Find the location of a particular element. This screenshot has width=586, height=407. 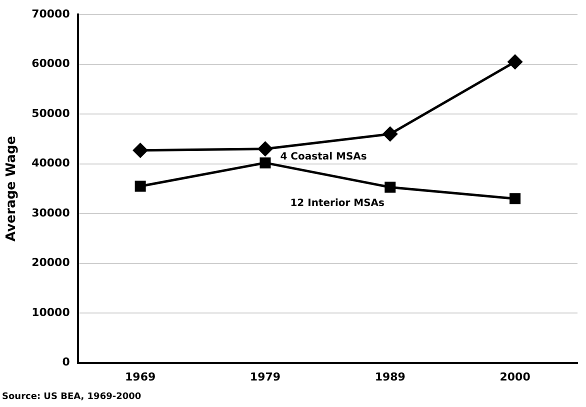

y-tick-label: 50000 is located at coordinates (51, 113).